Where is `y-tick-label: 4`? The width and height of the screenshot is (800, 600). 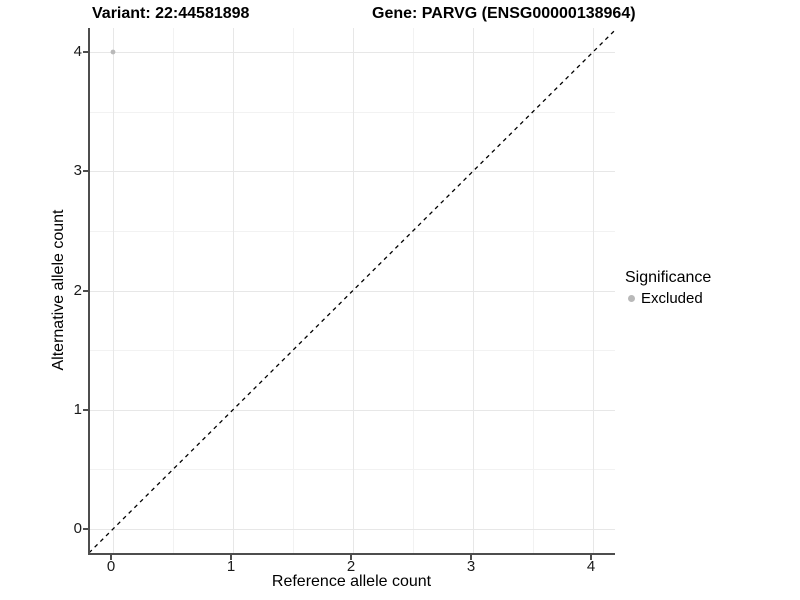 y-tick-label: 4 is located at coordinates (77, 51).